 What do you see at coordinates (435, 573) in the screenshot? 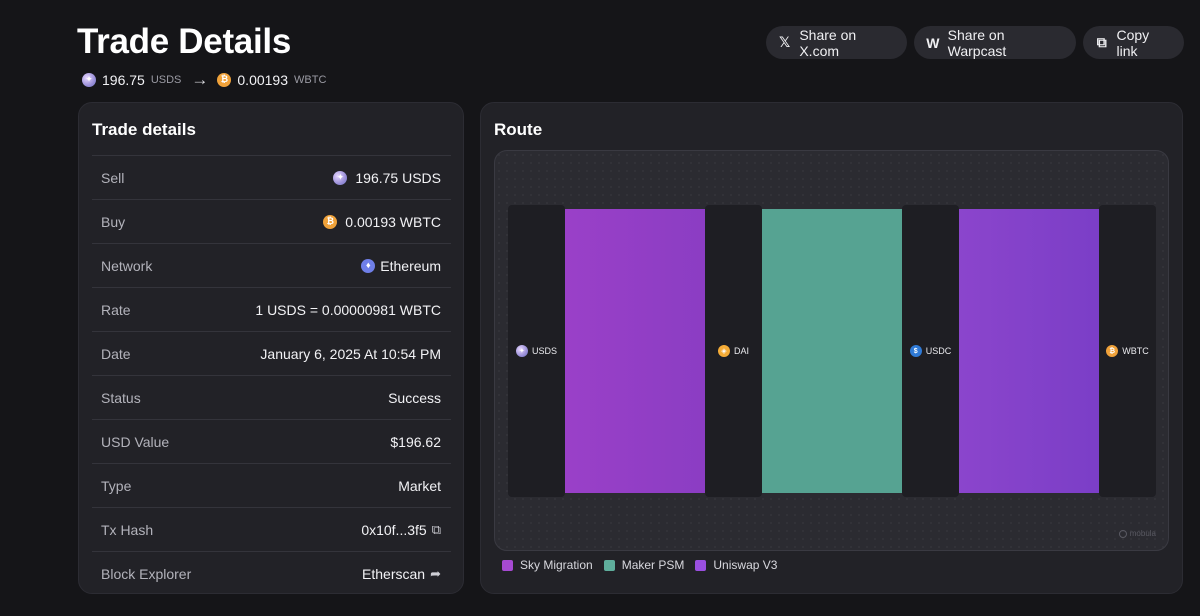
I see `external-link-icon: ➦` at bounding box center [435, 573].